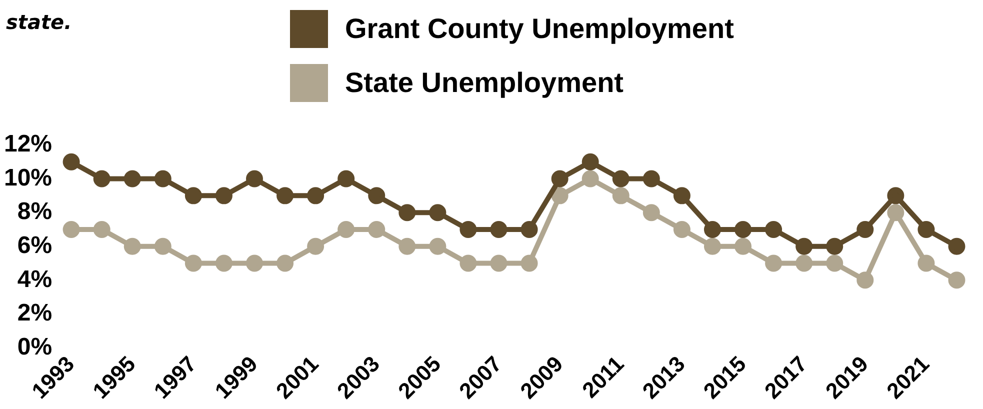  What do you see at coordinates (39, 22) in the screenshot?
I see `text: state.` at bounding box center [39, 22].